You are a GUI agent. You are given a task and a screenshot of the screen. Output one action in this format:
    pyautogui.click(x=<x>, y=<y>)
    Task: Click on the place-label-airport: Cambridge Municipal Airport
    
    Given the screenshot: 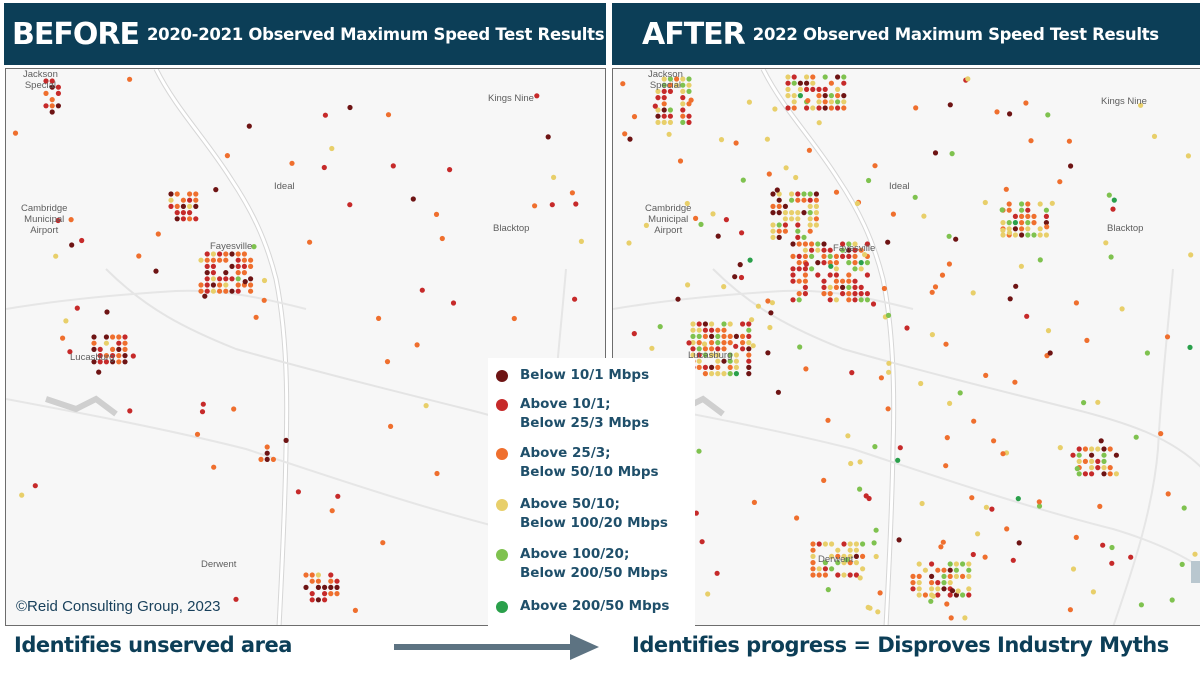 What is the action you would take?
    pyautogui.click(x=44, y=219)
    